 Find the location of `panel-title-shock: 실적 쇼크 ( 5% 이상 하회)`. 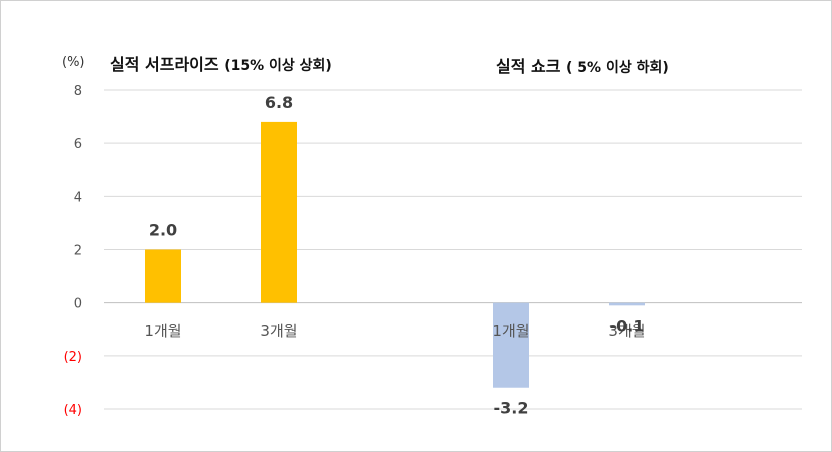

panel-title-shock: 실적 쇼크 ( 5% 이상 하회) is located at coordinates (582, 66).